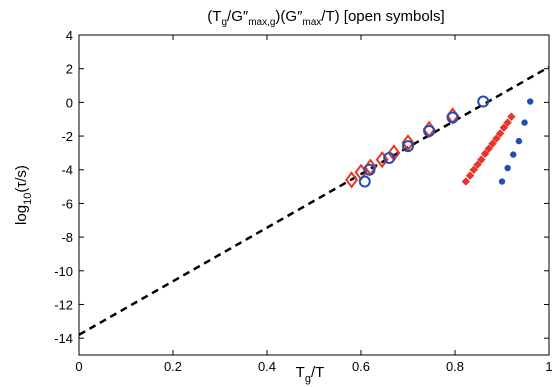  Describe the element at coordinates (69, 102) in the screenshot. I see `y-tick-label: 0` at that location.